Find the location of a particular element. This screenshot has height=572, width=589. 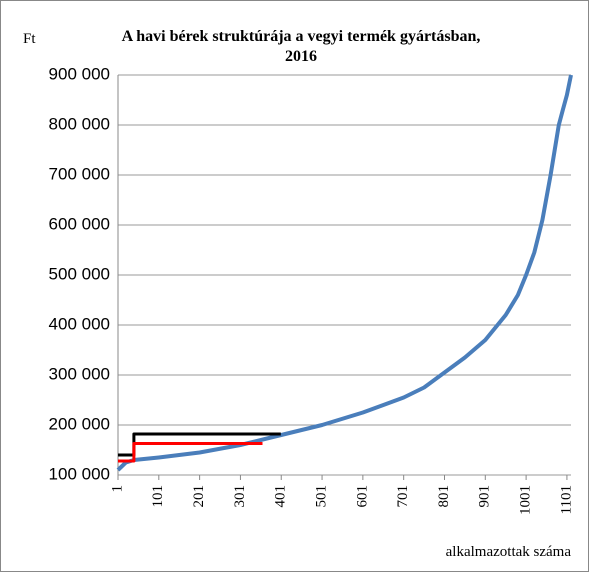

y-tick-label: 400 000 is located at coordinates (79, 323).